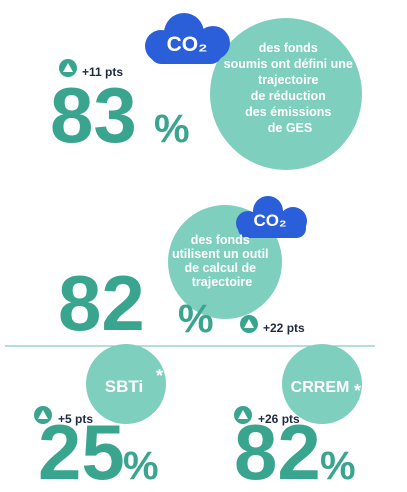 The width and height of the screenshot is (407, 492). What do you see at coordinates (284, 328) in the screenshot?
I see `change: +22 pts` at bounding box center [284, 328].